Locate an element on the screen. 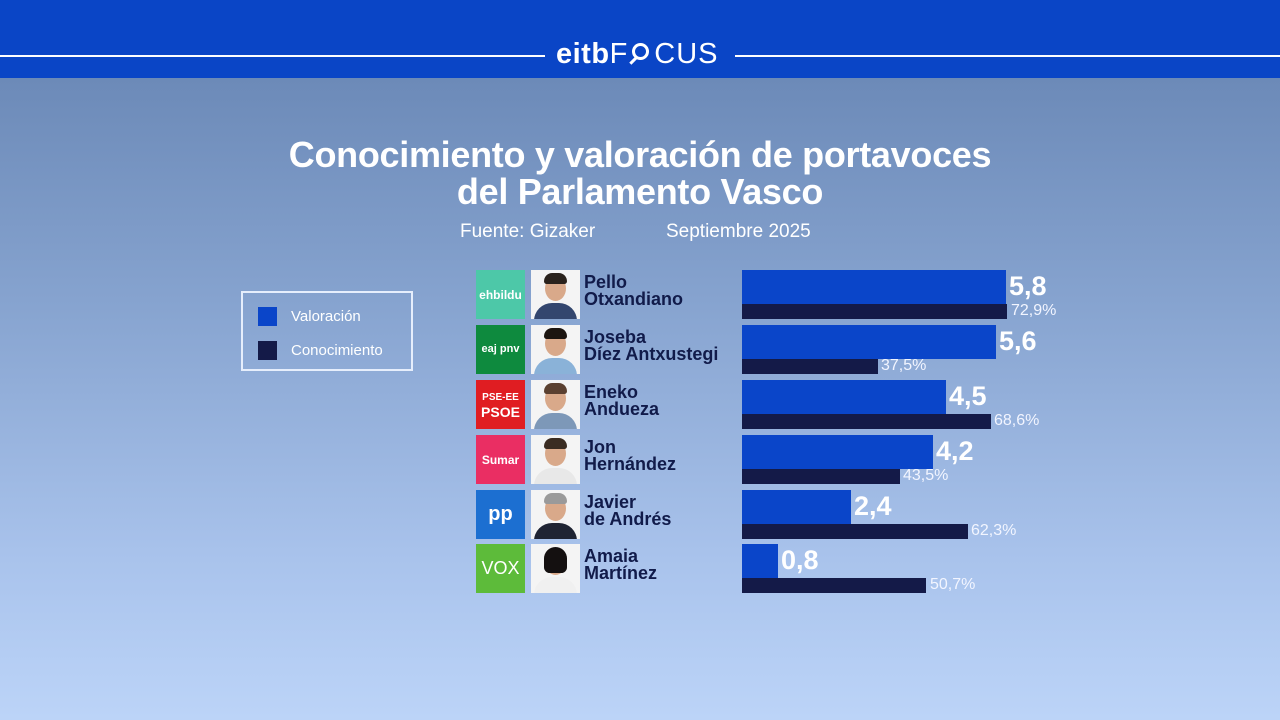 Image resolution: width=1280 pixels, height=720 pixels. chart-row: PSE-EE PSOE Eneko Andueza 4,5 68,6% is located at coordinates (786, 405).